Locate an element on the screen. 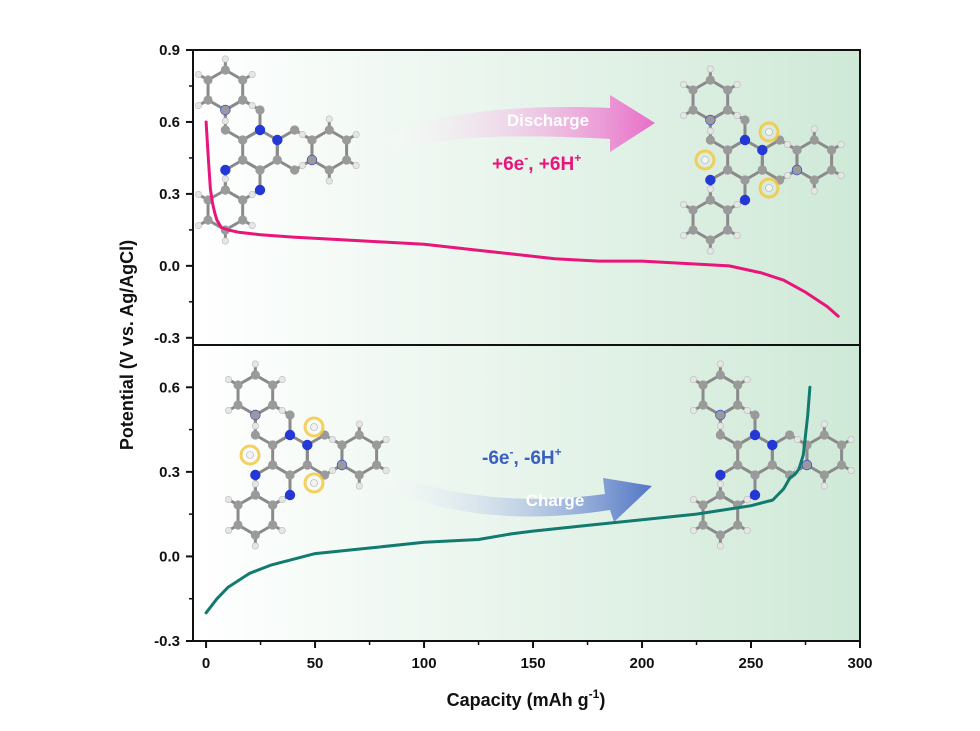  charge-arrow is located at coordinates (517, 496).